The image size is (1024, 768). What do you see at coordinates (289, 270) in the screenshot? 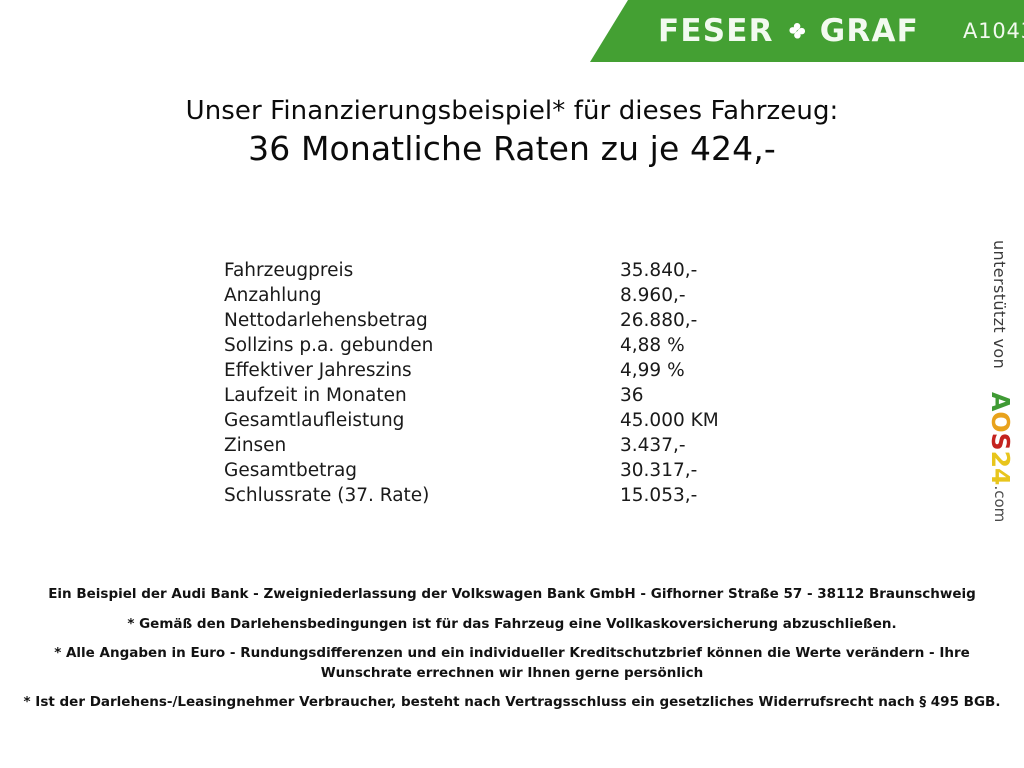
I see `row-label: Fahrzeugpreis` at bounding box center [289, 270].